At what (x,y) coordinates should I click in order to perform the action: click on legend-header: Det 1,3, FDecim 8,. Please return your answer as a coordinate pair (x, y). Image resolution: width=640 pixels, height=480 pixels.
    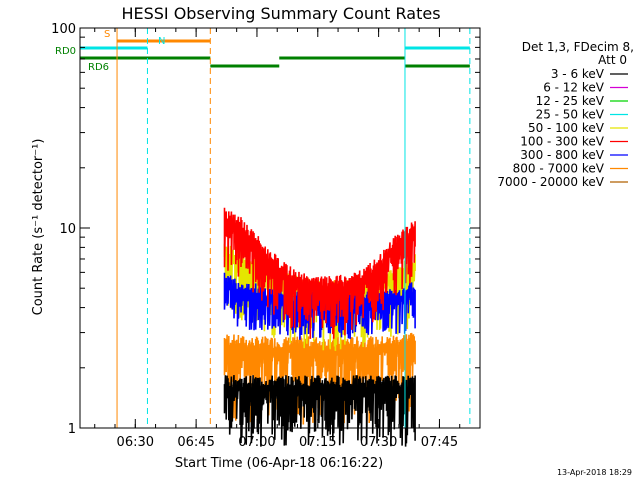
    Looking at the image, I should click on (578, 47).